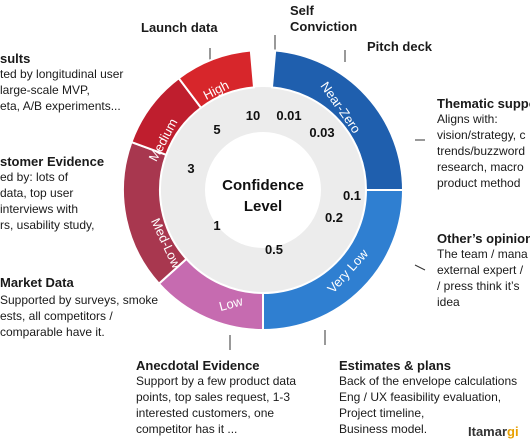 The width and height of the screenshot is (530, 442). What do you see at coordinates (213, 397) in the screenshot?
I see `anecdotal-evidence-line: points, top sales request, 1-3` at bounding box center [213, 397].